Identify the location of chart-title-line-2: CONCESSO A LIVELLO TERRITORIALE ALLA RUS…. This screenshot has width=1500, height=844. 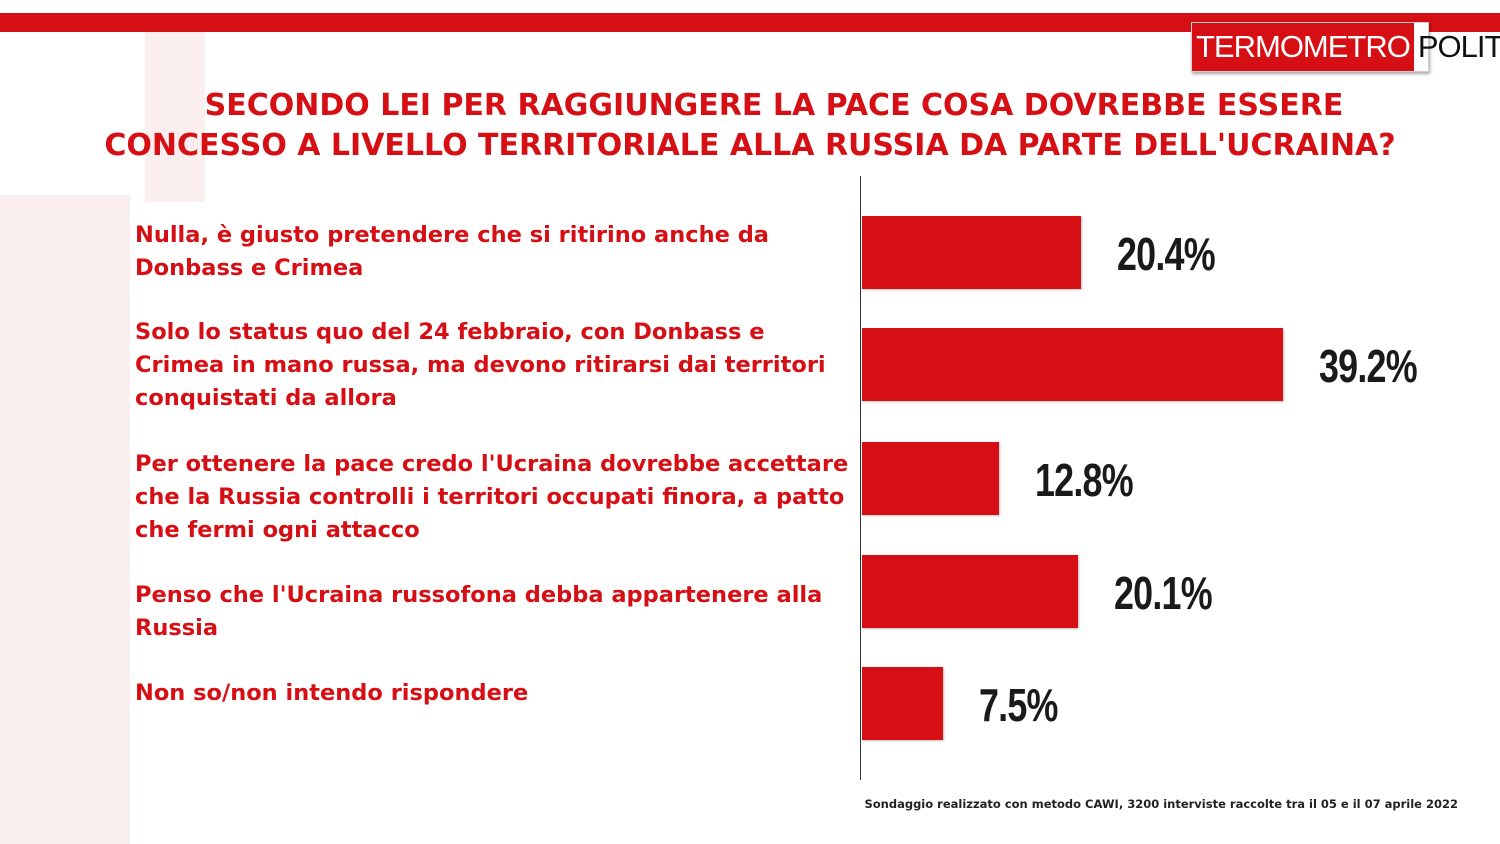
(750, 145).